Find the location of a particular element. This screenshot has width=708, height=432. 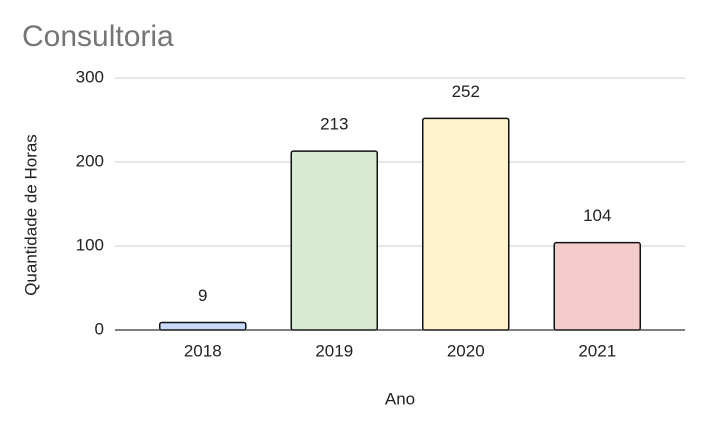

x-tick-label: 2020 is located at coordinates (466, 350).